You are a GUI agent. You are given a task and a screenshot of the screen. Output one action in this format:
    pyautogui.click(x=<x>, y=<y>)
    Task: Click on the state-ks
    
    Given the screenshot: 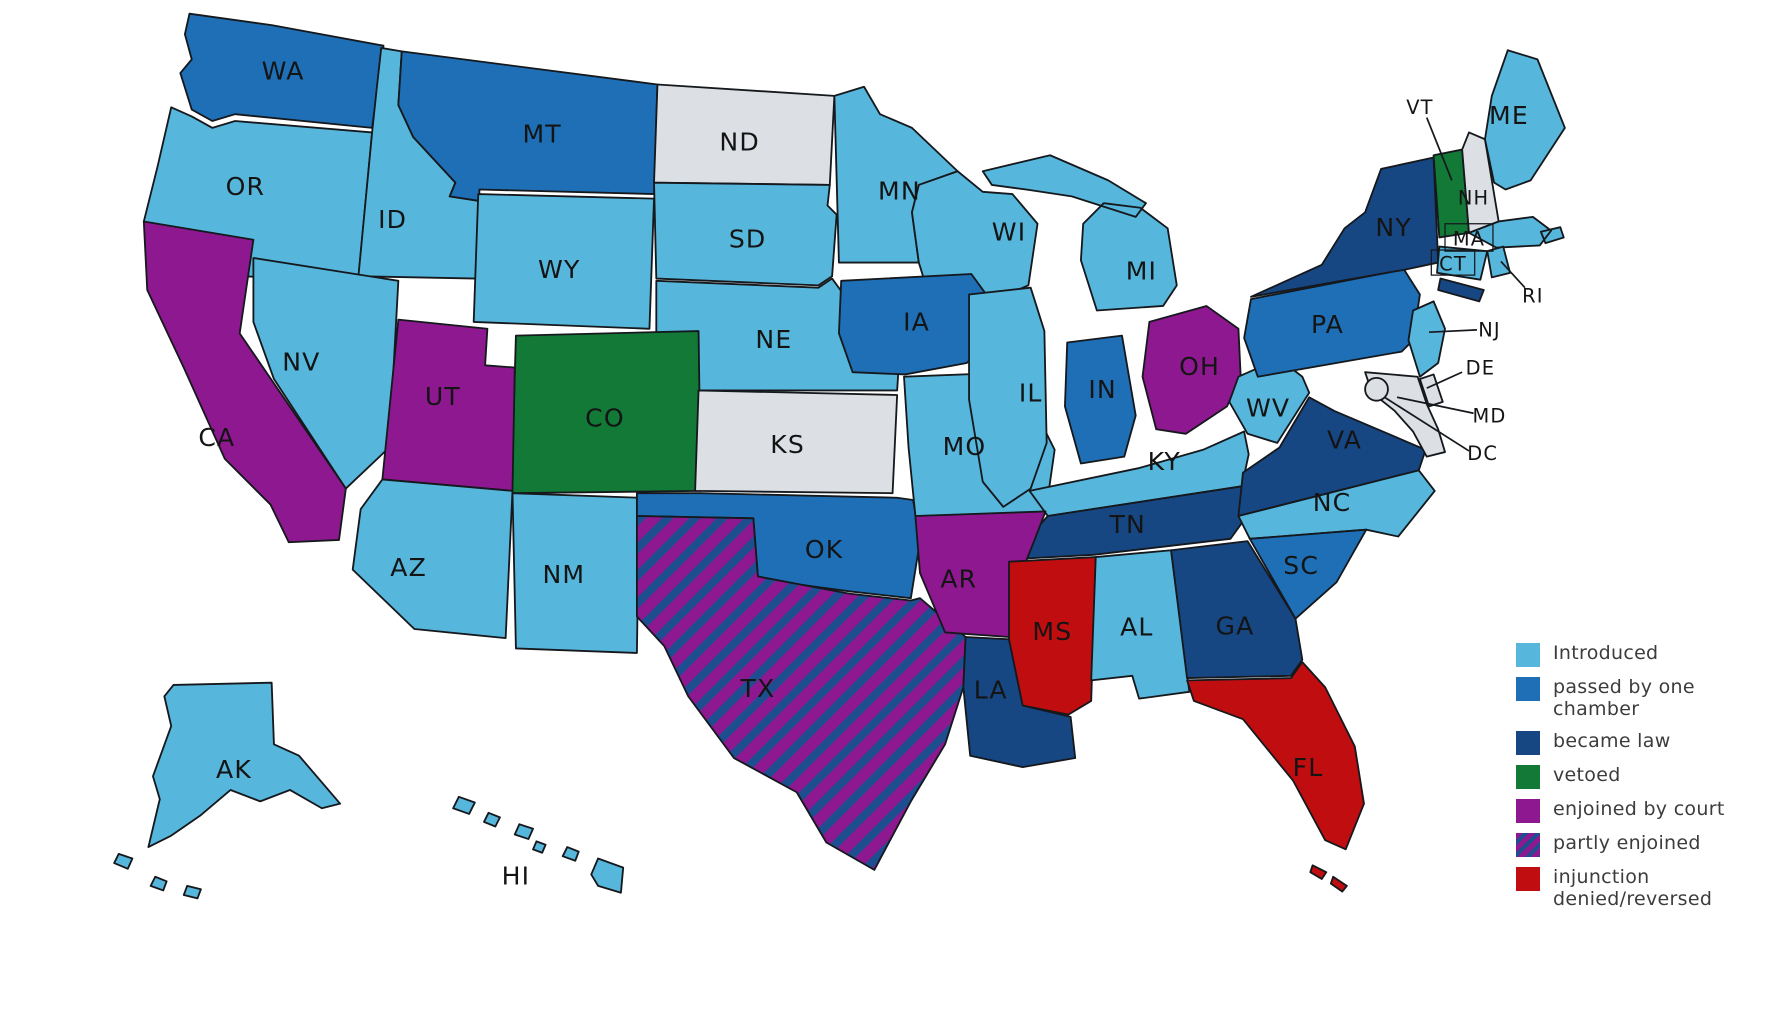 What is the action you would take?
    pyautogui.click(x=796, y=442)
    